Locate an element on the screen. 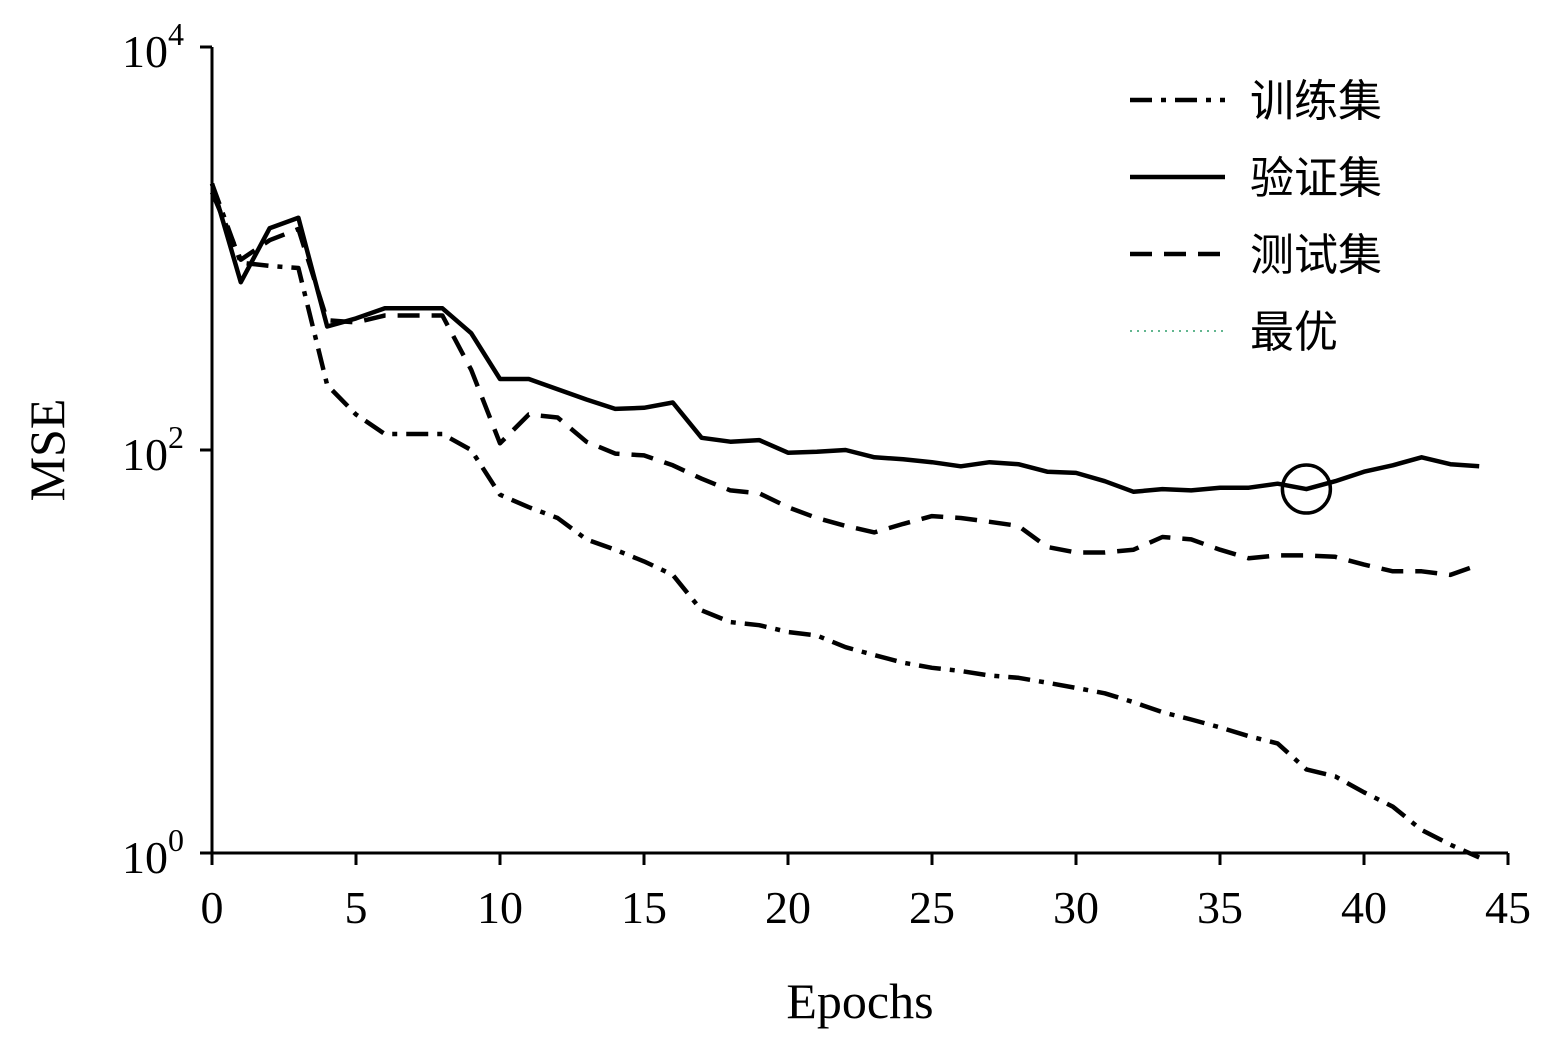  legend-label-2: 测试集 is located at coordinates (1316, 255).